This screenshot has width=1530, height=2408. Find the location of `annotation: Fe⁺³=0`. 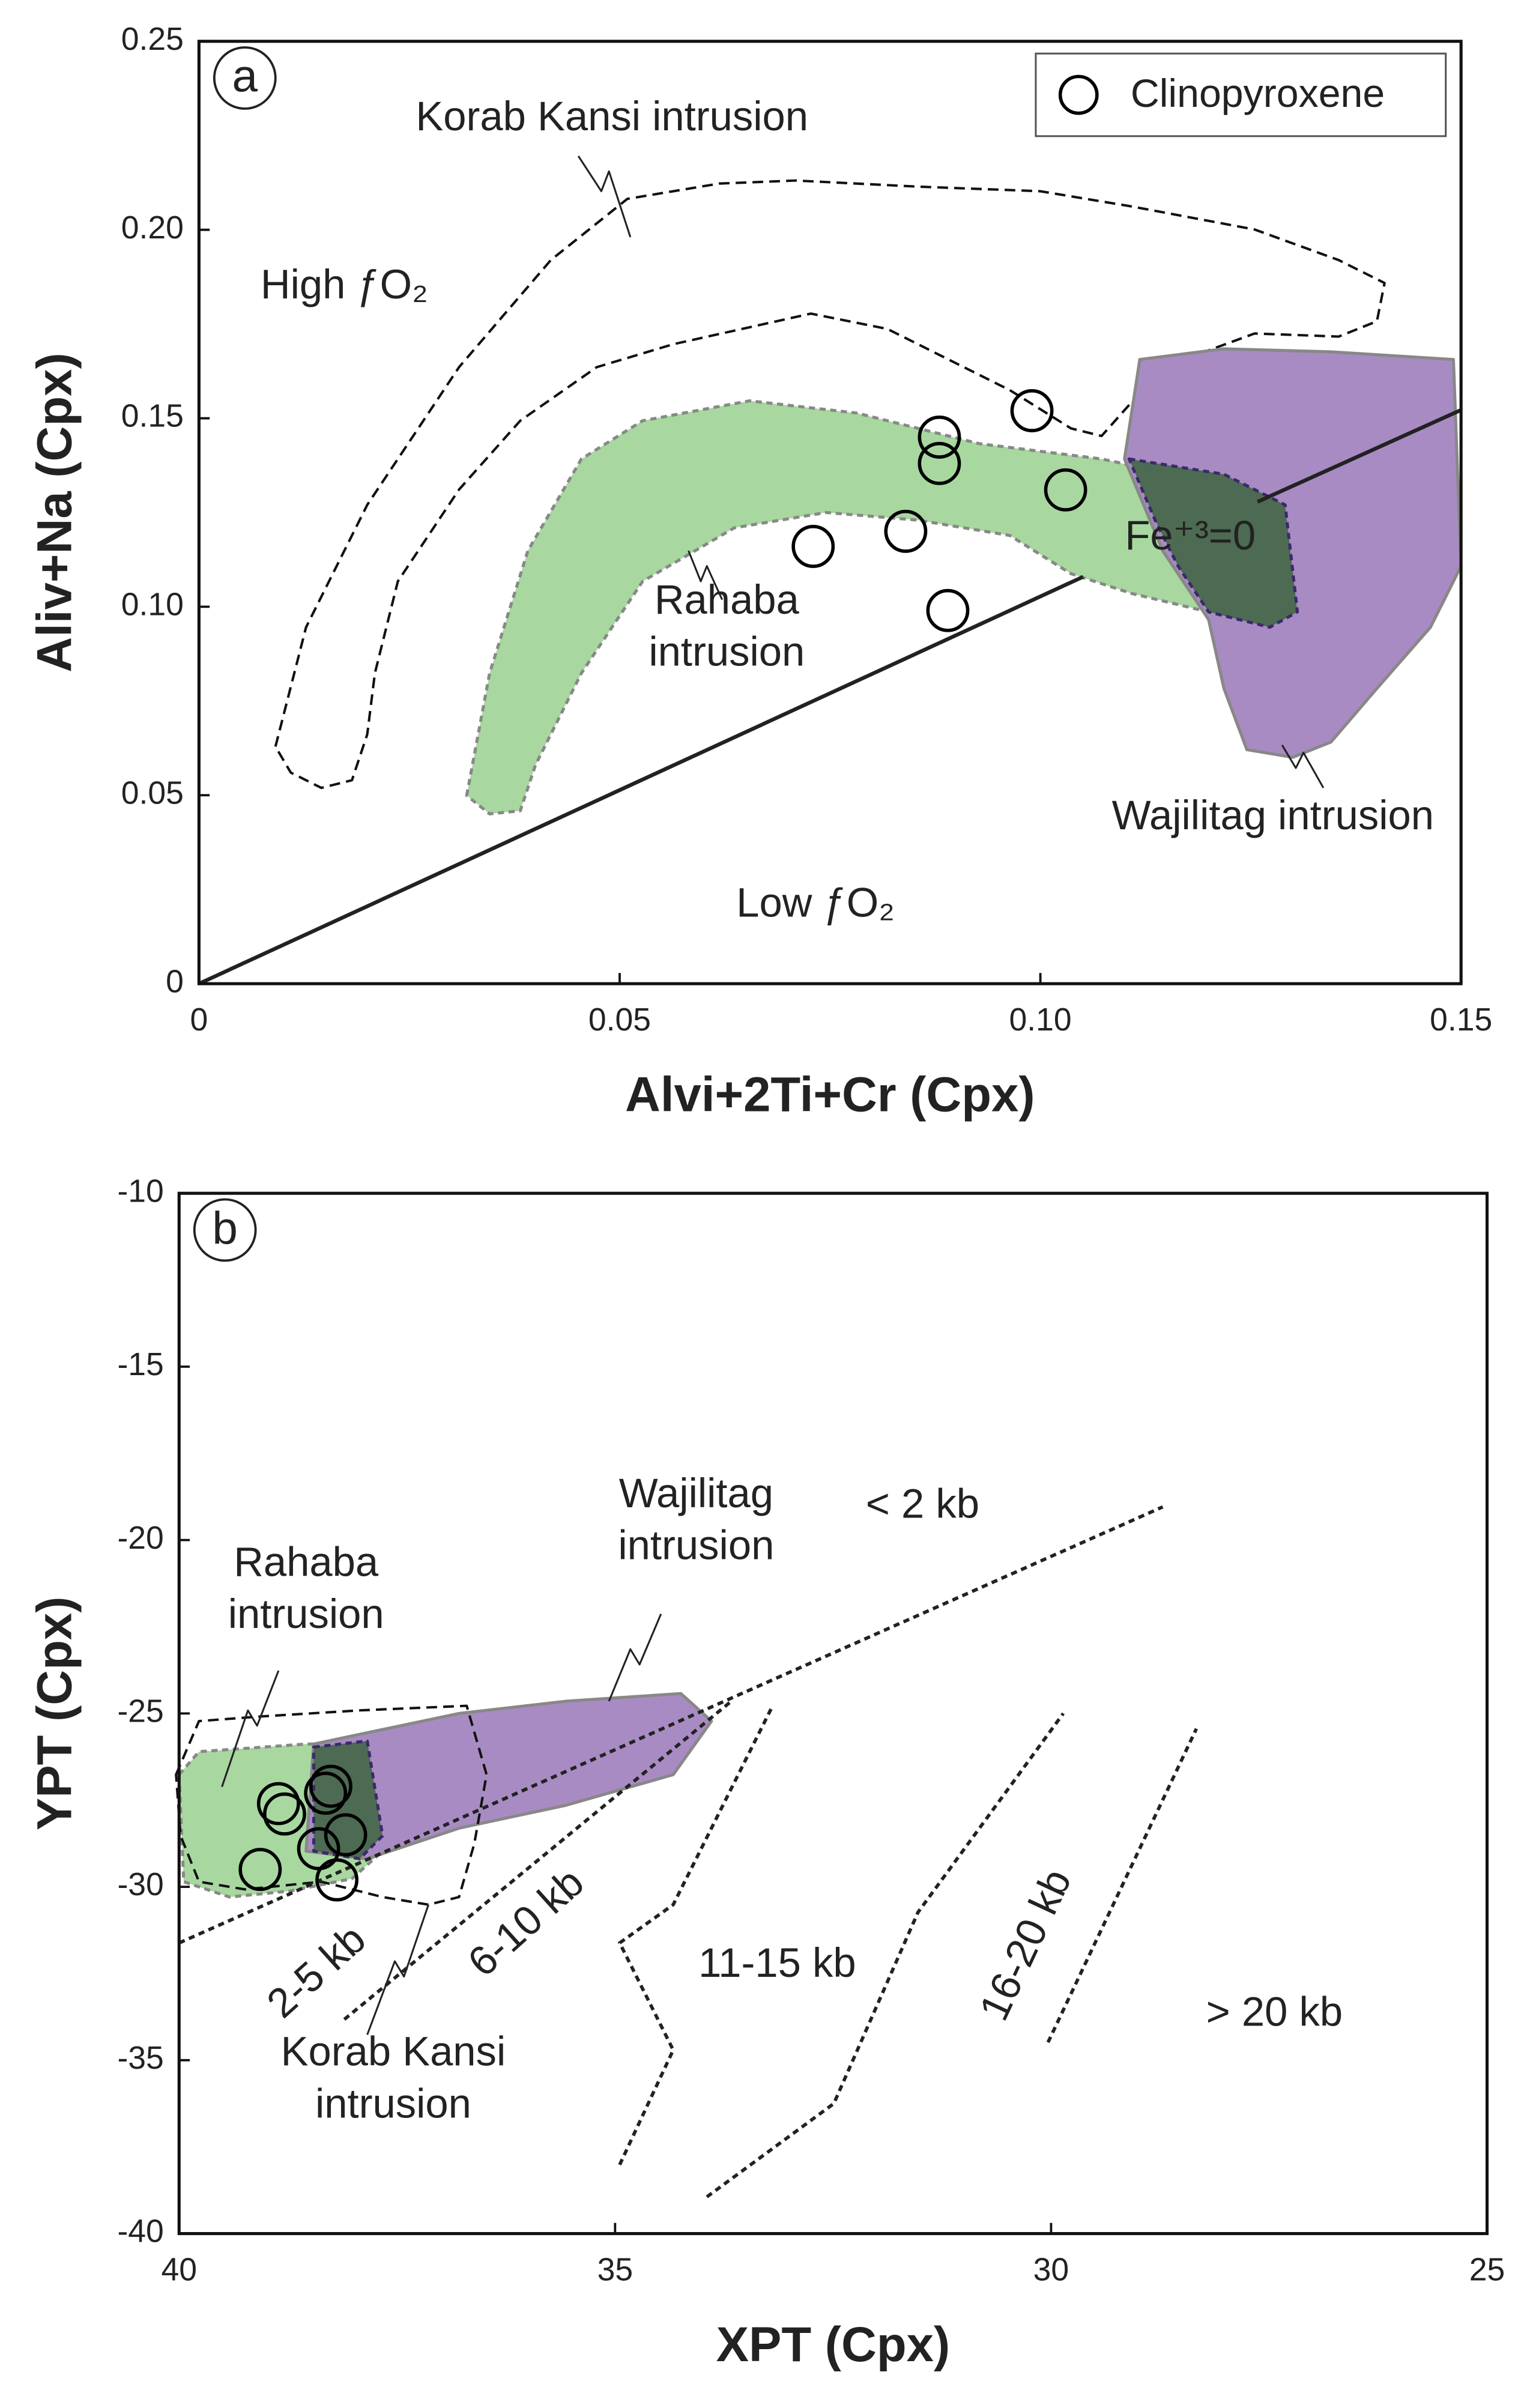

annotation: Fe⁺³=0 is located at coordinates (1190, 535).